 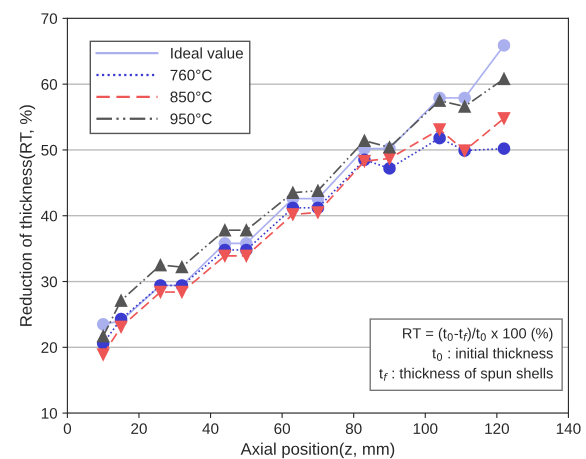 I want to click on x-tick-label: 0, so click(x=68, y=428).